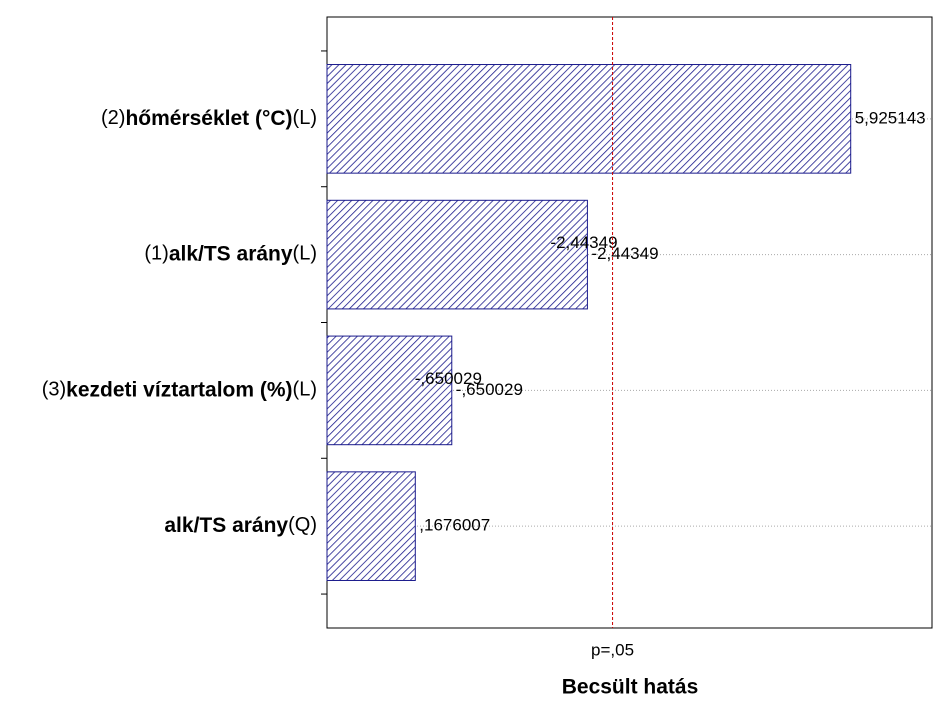 The width and height of the screenshot is (945, 714). I want to click on x-axis-title: Becsült hatás, so click(630, 687).